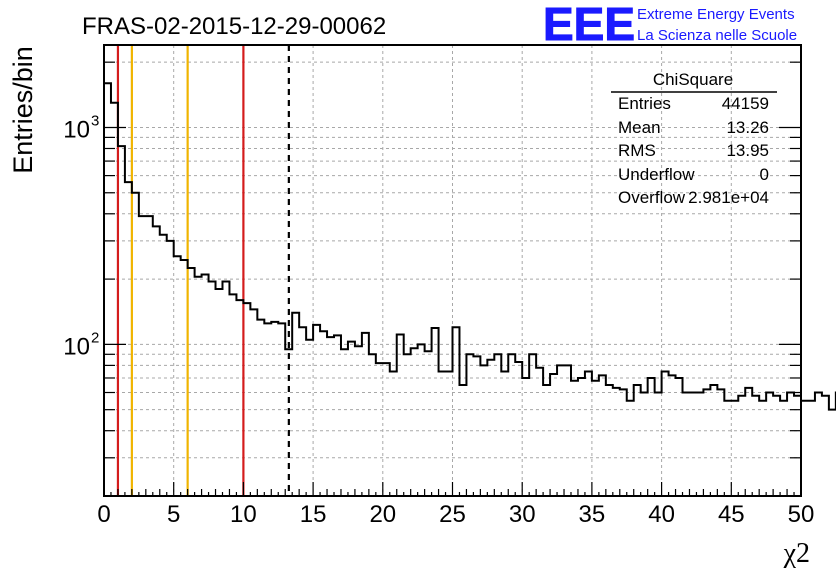  I want to click on stats-row-value: 2.981e+04, so click(728, 197).